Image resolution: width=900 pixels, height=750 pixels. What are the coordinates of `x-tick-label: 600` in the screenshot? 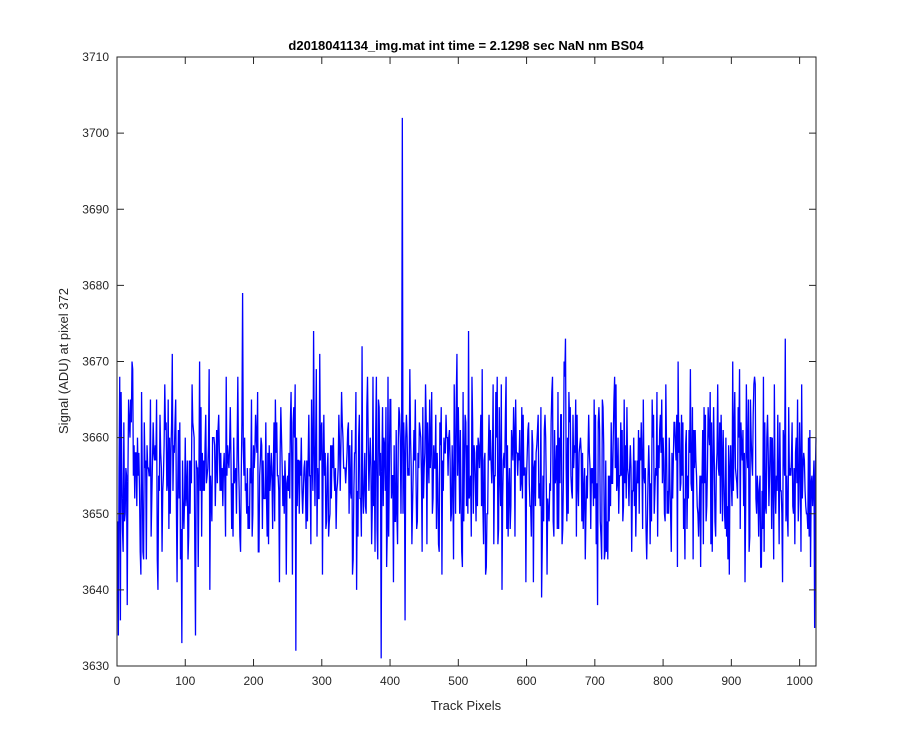 It's located at (527, 681).